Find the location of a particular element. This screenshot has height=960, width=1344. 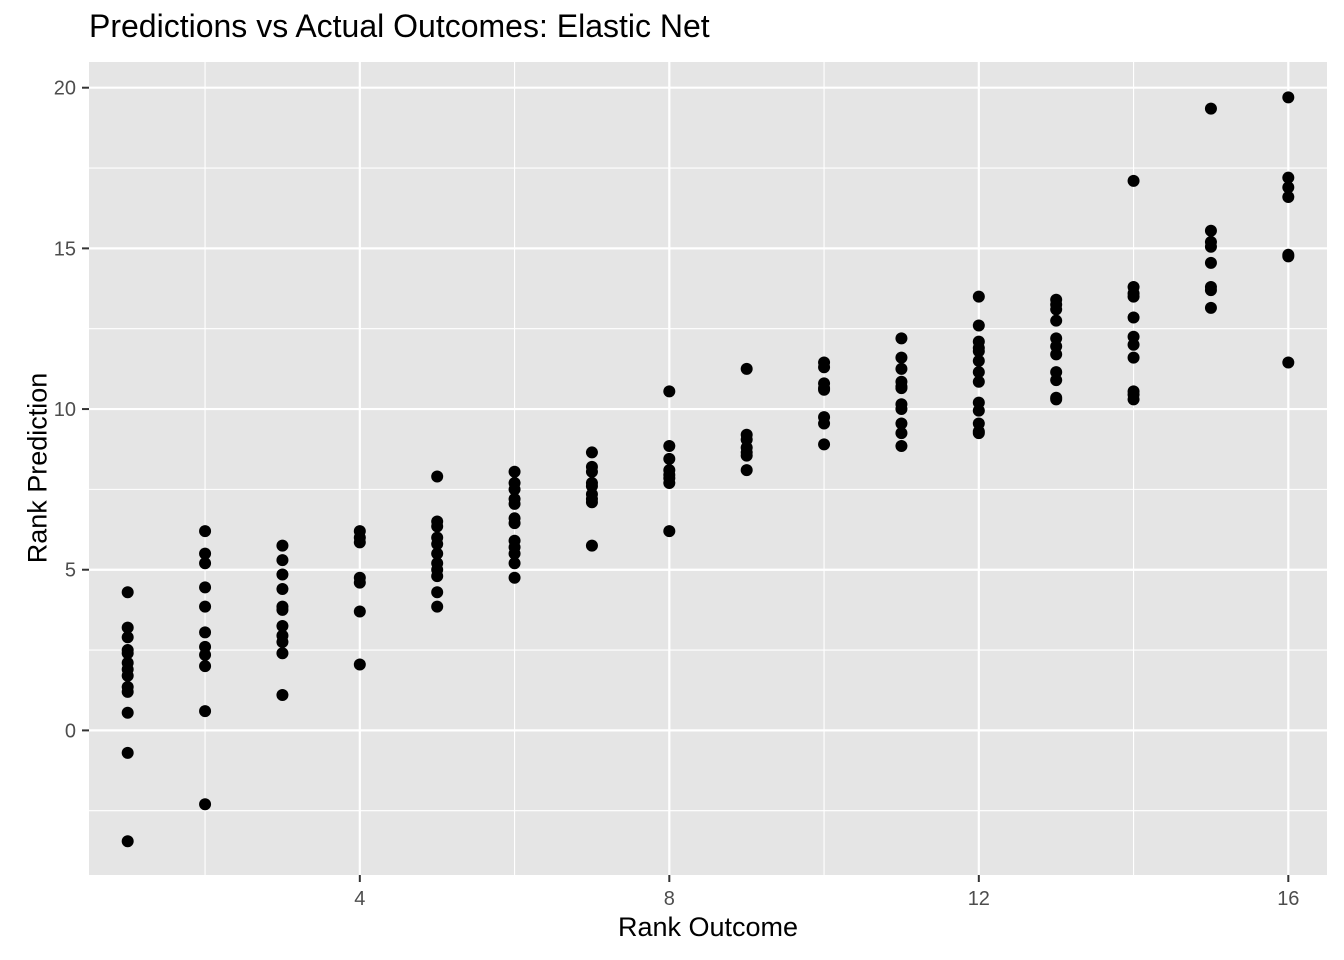

y-tick-label: 10 is located at coordinates (65, 410).